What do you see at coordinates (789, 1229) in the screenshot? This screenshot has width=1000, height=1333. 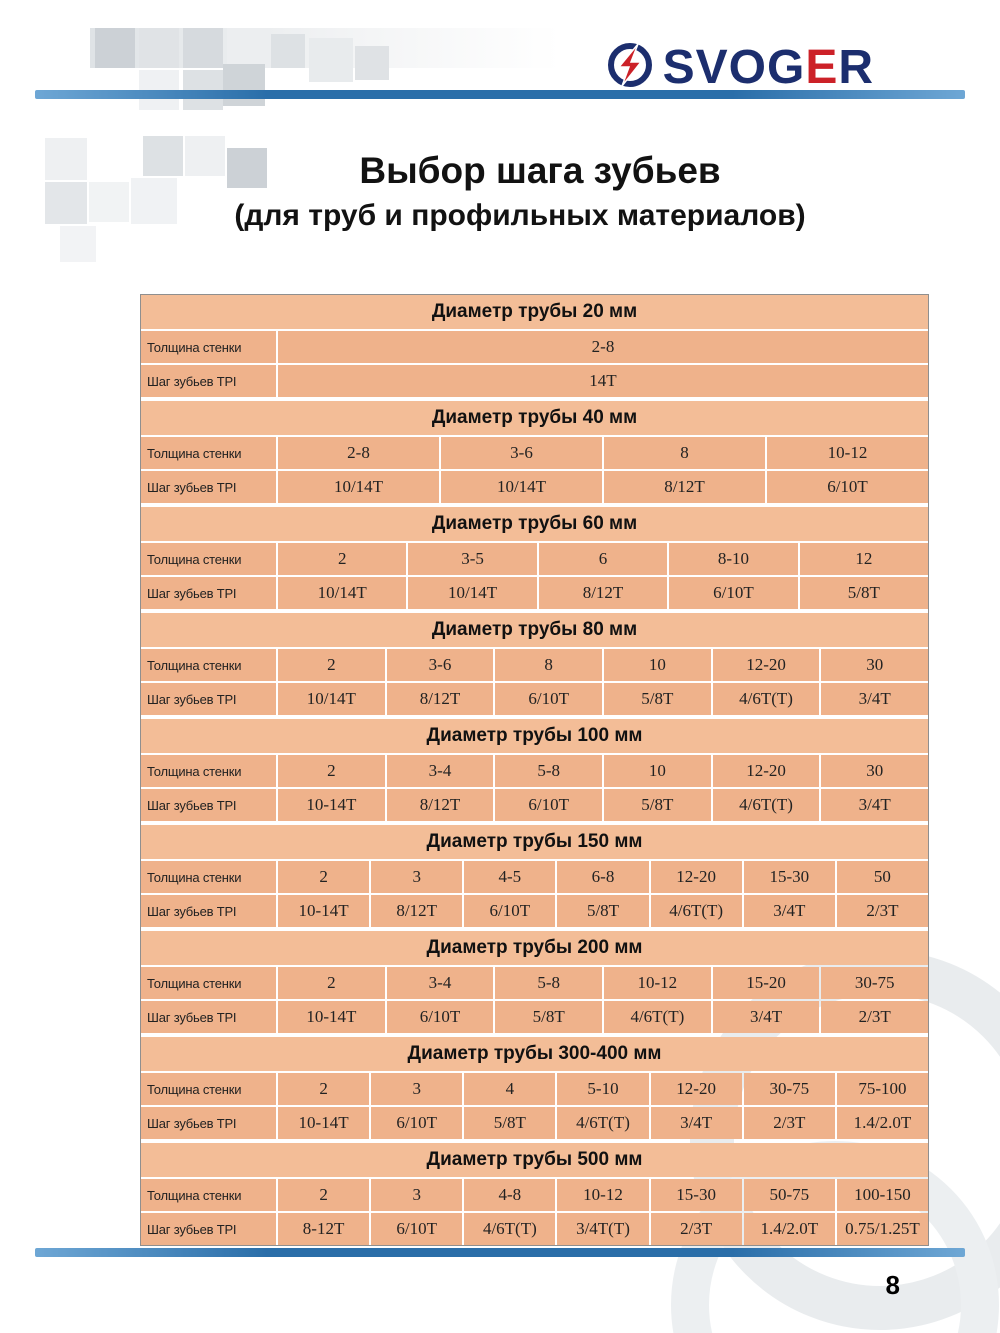 I see `tpi-value-cell: 1.4/2.0T` at bounding box center [789, 1229].